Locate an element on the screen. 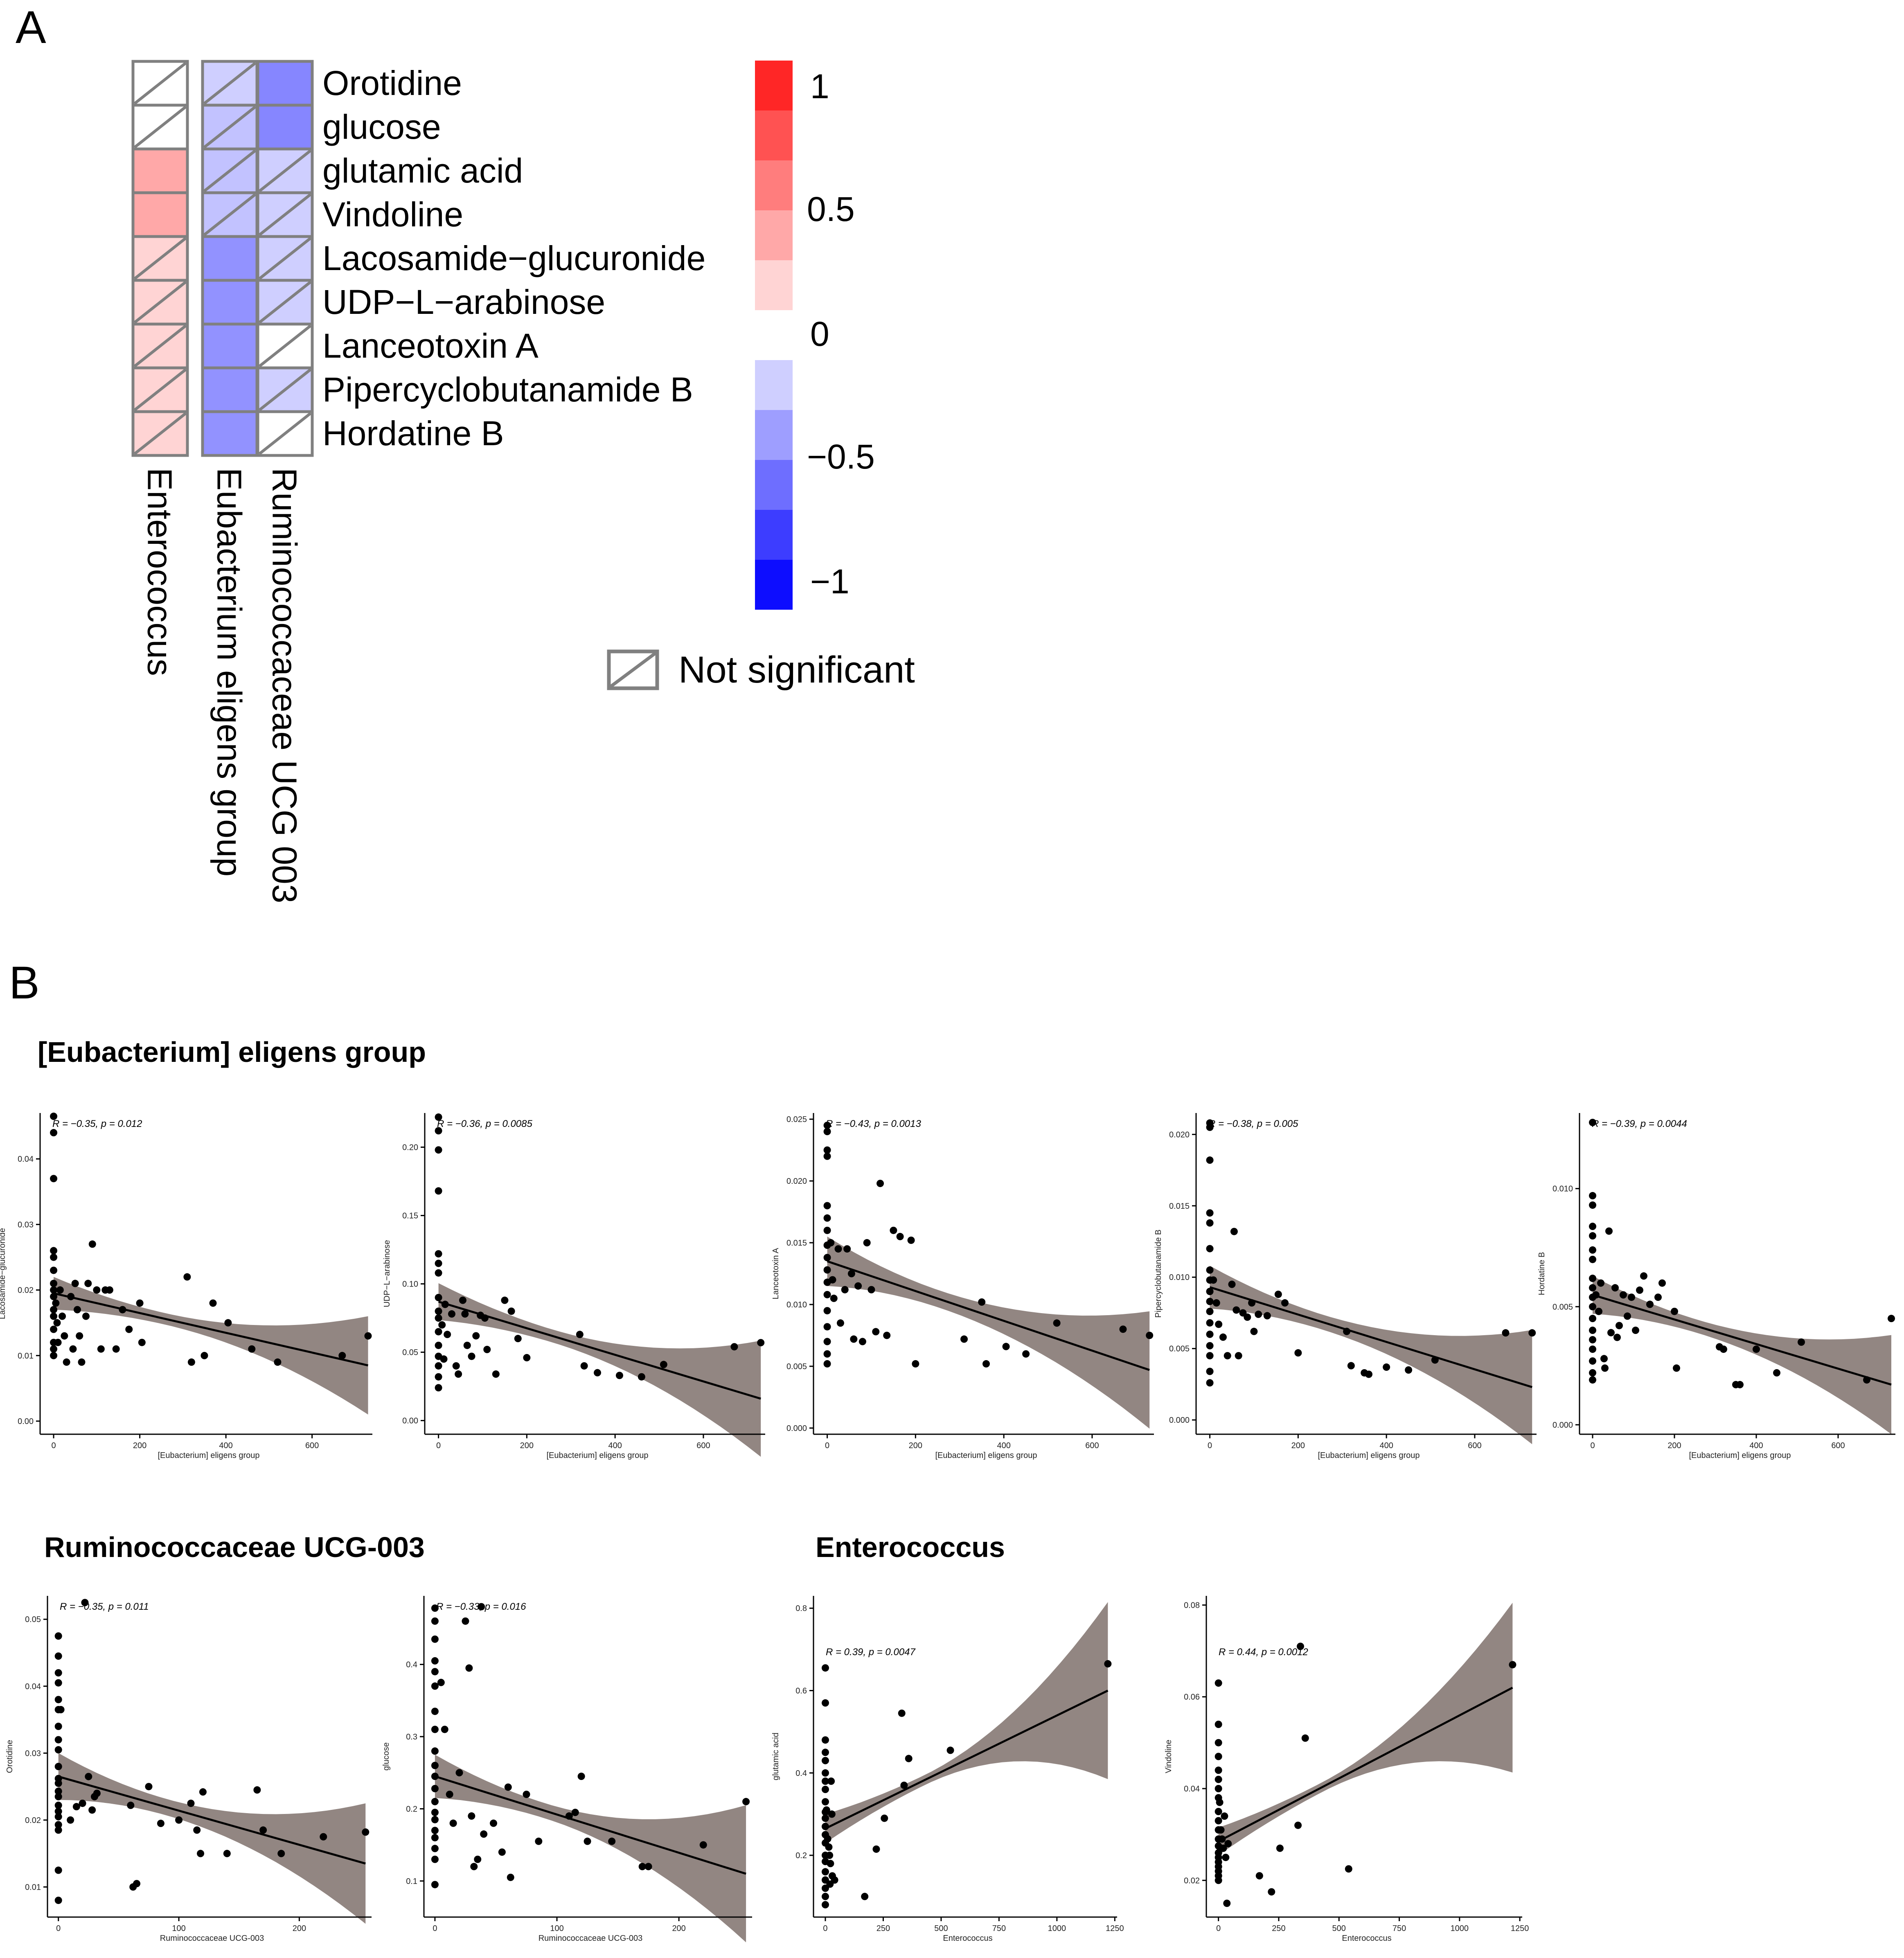  section-title-eubacterium: [Eubacterium] eligens group is located at coordinates (232, 1052).